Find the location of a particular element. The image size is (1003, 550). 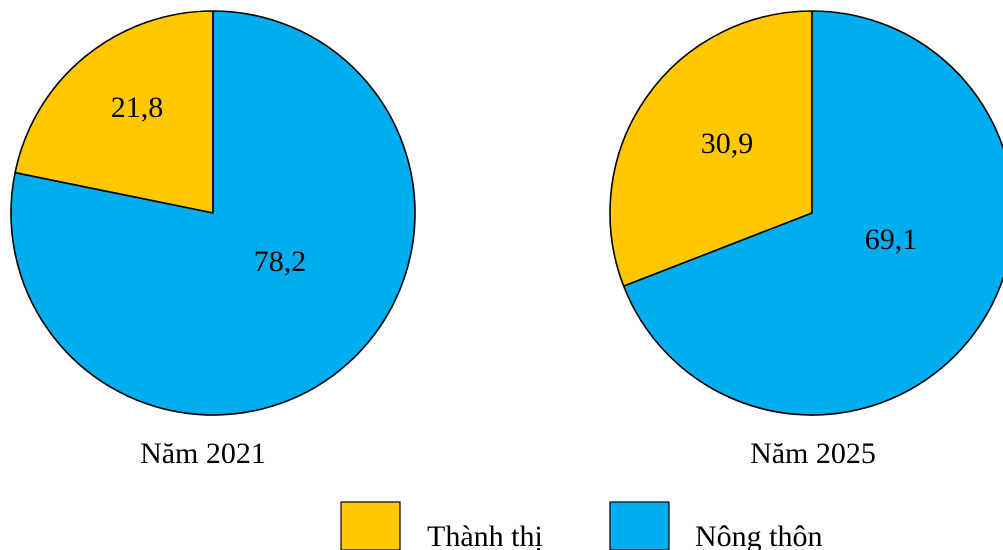

legend-swatch-thanh-thi is located at coordinates (370, 525).